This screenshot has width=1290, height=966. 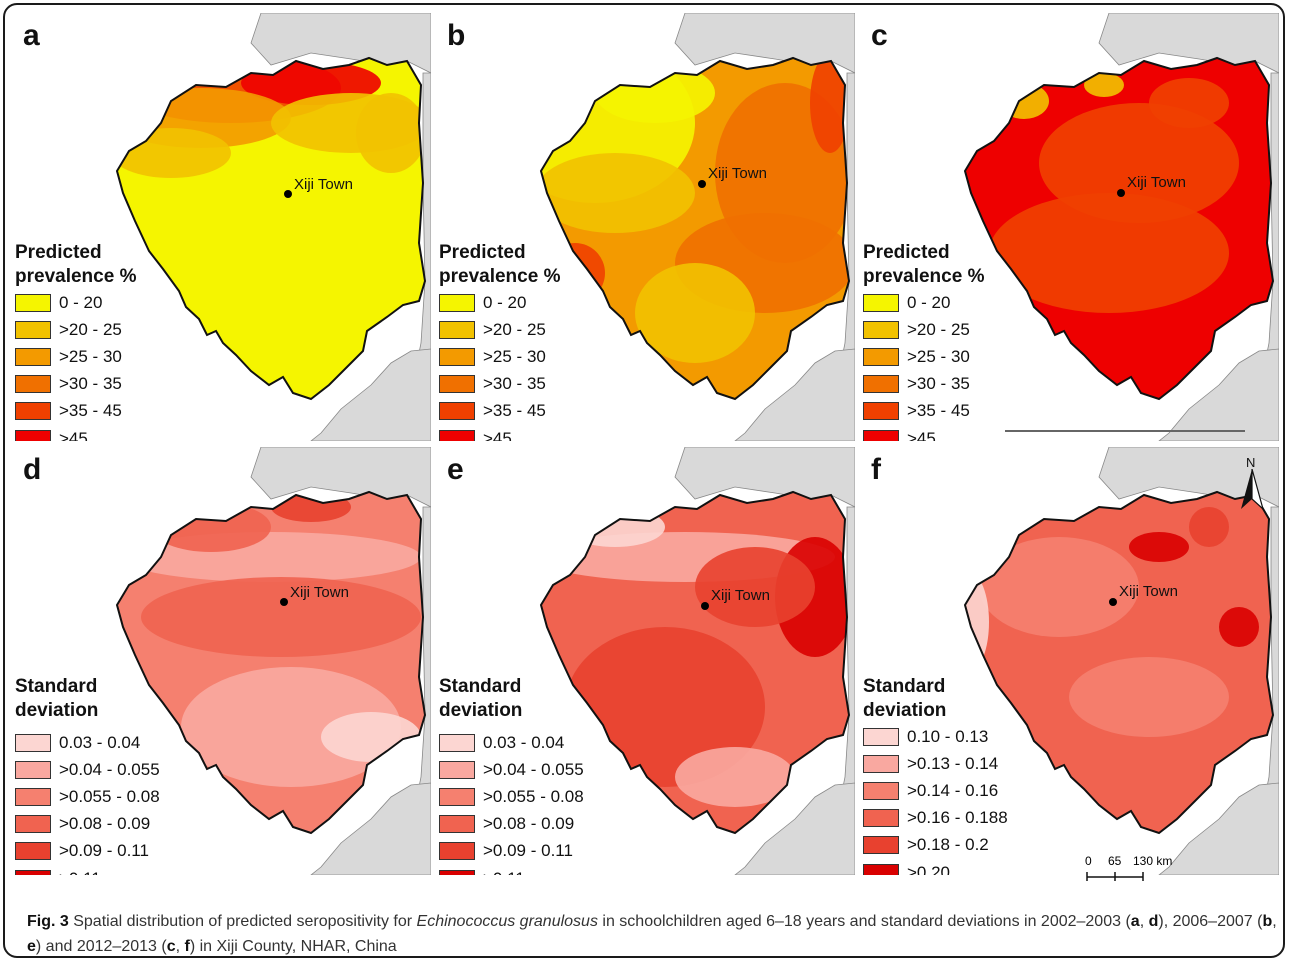 I want to click on panel-letter: d, so click(x=32, y=469).